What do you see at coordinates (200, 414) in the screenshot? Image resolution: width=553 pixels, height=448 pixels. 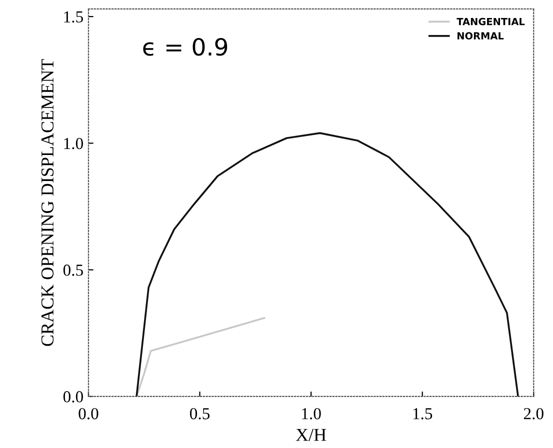 I see `x-tick-label: 0.5` at bounding box center [200, 414].